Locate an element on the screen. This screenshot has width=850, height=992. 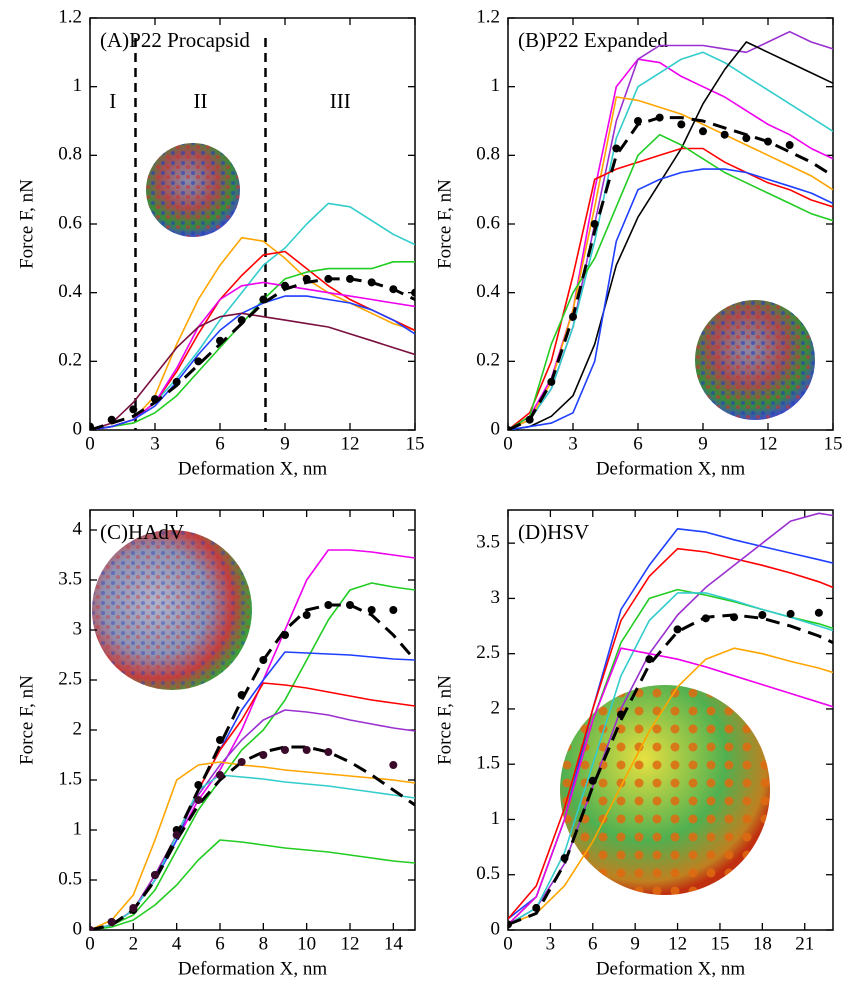
y-tick-label: 0.2 is located at coordinates (488, 360).